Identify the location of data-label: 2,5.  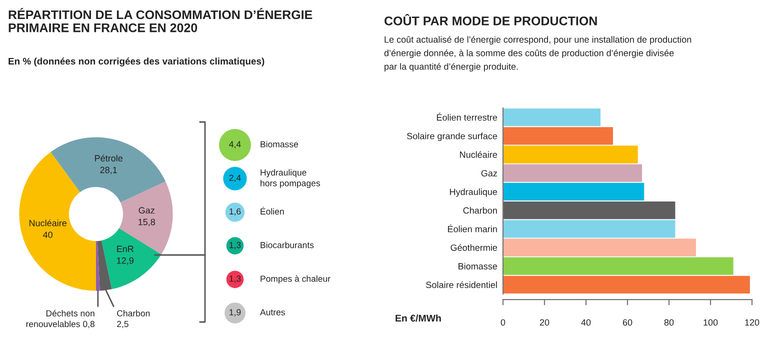
(122, 324).